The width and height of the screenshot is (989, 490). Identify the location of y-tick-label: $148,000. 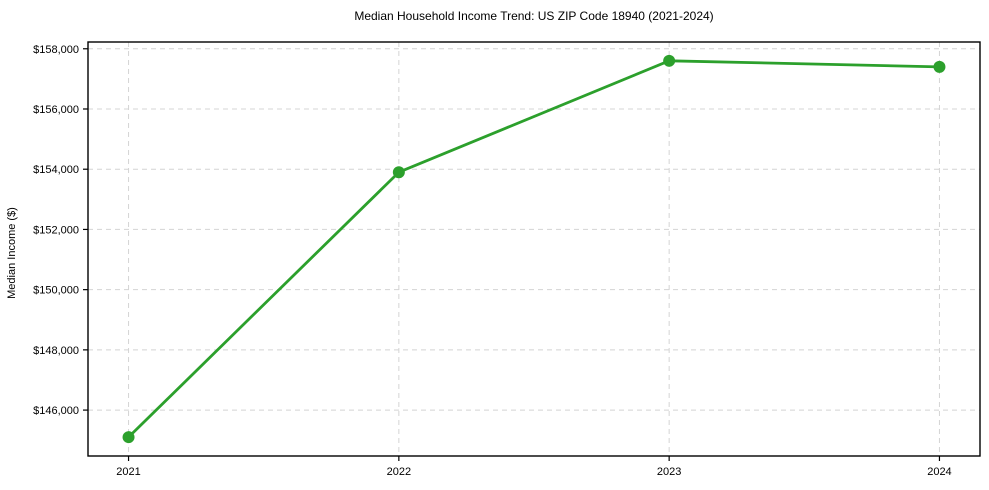
(56, 351).